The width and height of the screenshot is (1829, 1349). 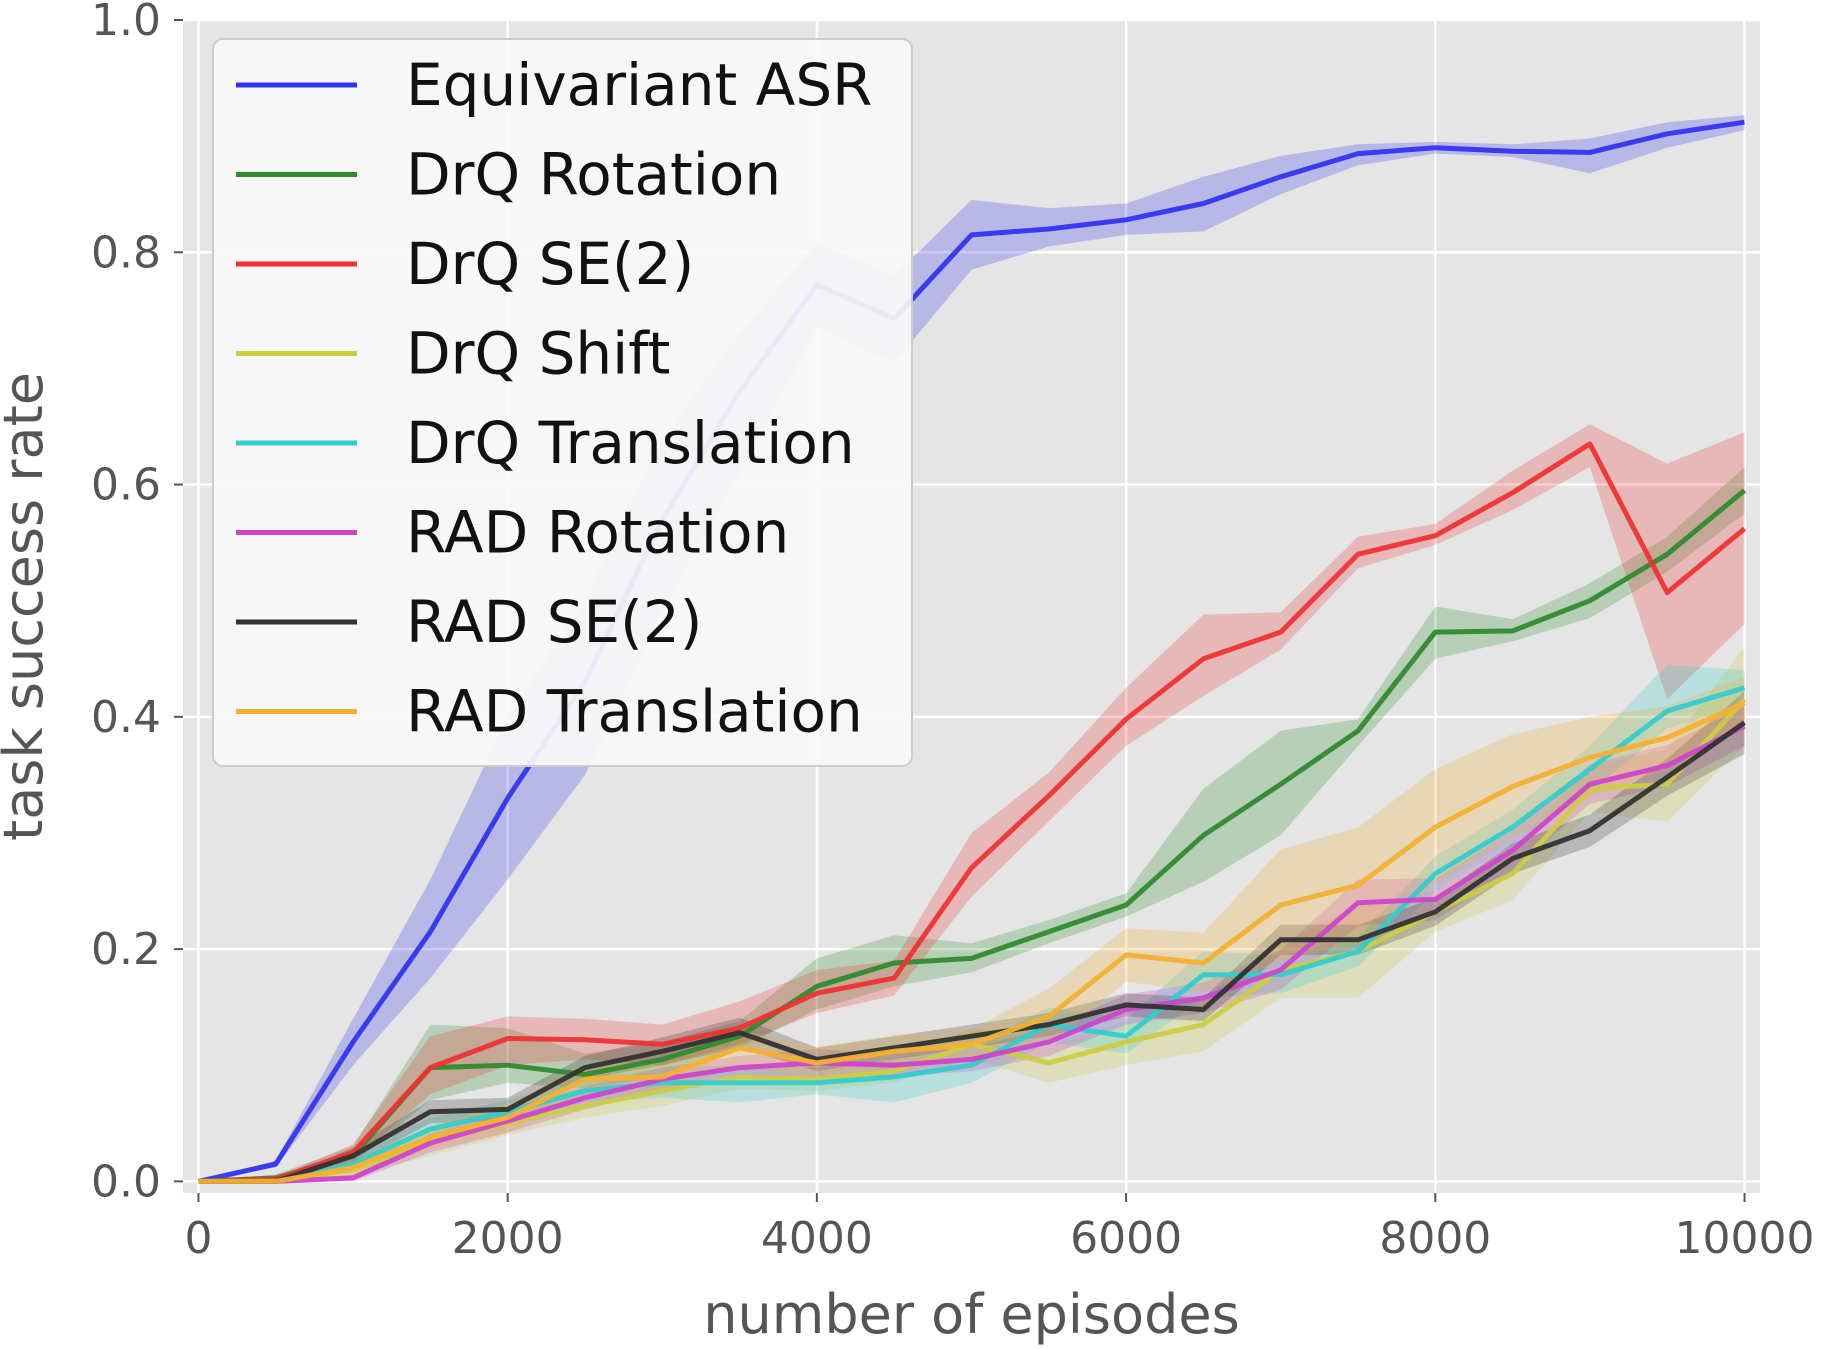 What do you see at coordinates (126, 1181) in the screenshot?
I see `y-tick-label: 0.0` at bounding box center [126, 1181].